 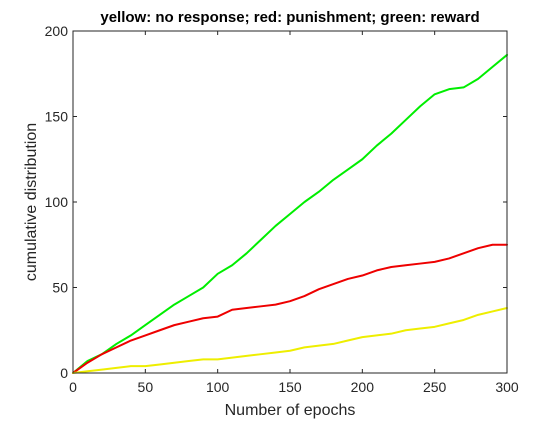 I want to click on x-tick-label: 0, so click(x=73, y=387).